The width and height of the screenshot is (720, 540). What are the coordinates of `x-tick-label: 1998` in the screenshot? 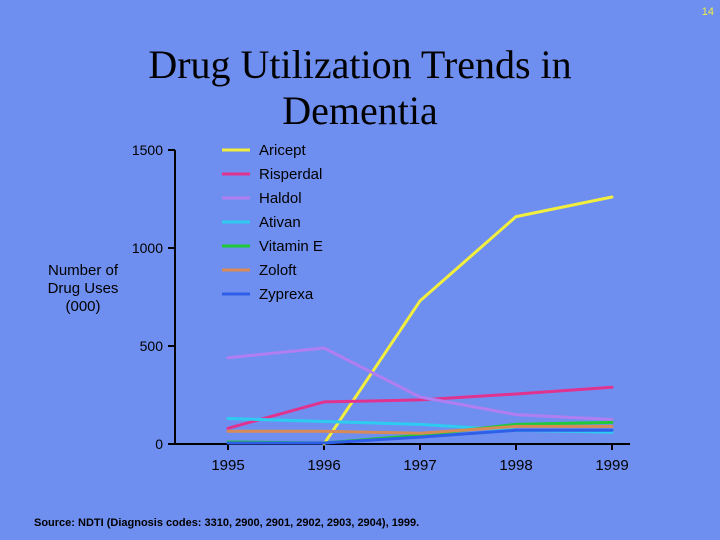 It's located at (515, 465).